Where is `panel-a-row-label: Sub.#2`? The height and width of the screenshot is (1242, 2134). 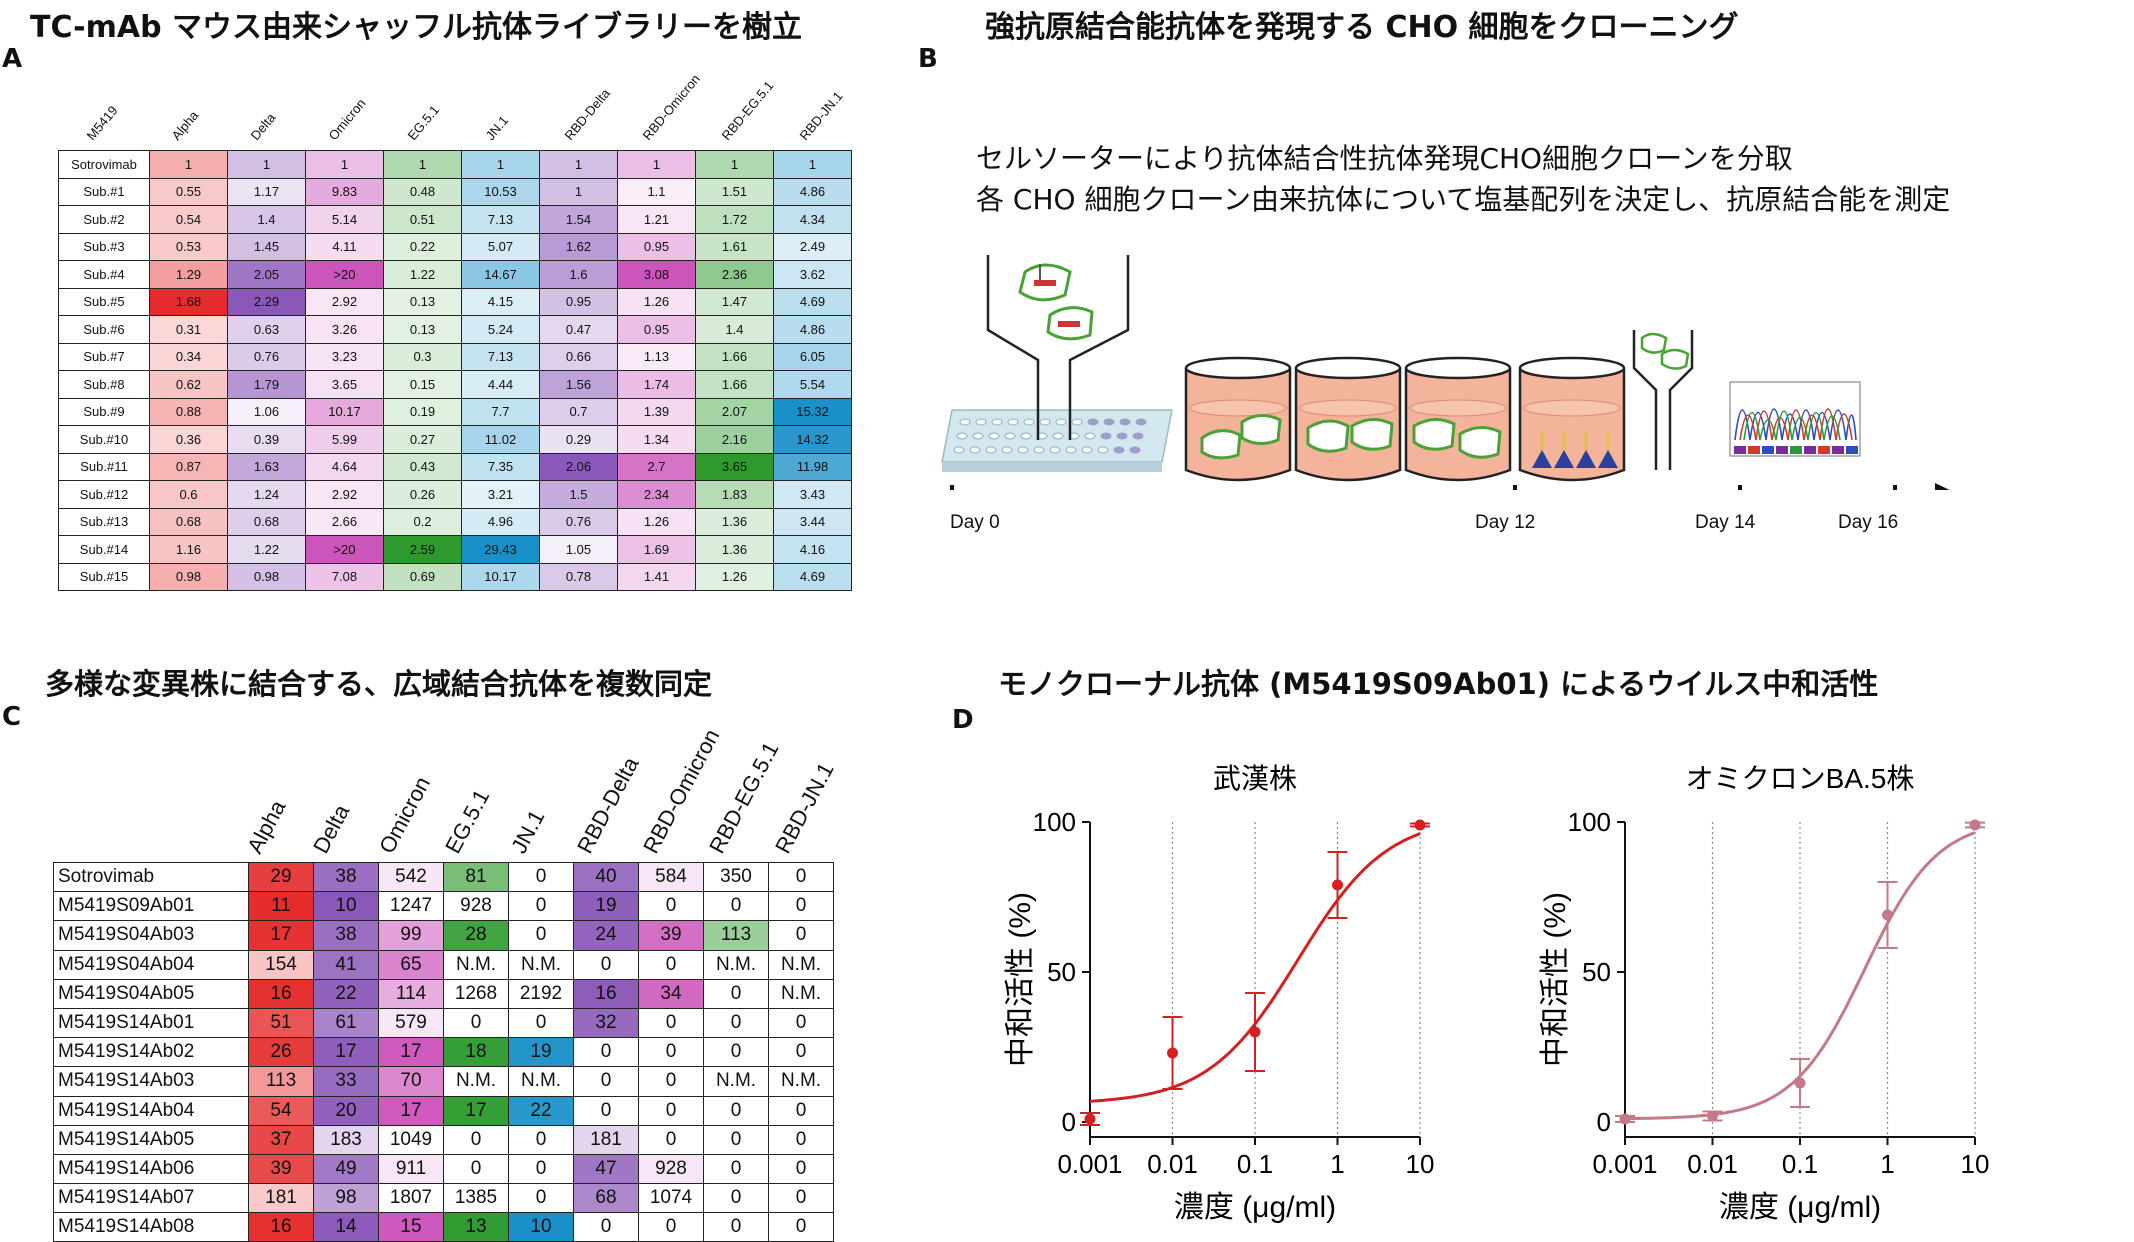
panel-a-row-label: Sub.#2 is located at coordinates (104, 219).